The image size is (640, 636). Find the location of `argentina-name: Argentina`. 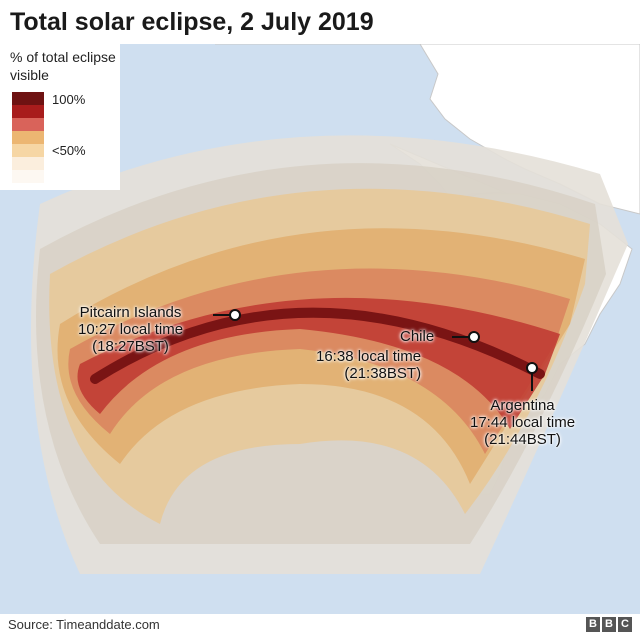

argentina-name: Argentina is located at coordinates (522, 405).